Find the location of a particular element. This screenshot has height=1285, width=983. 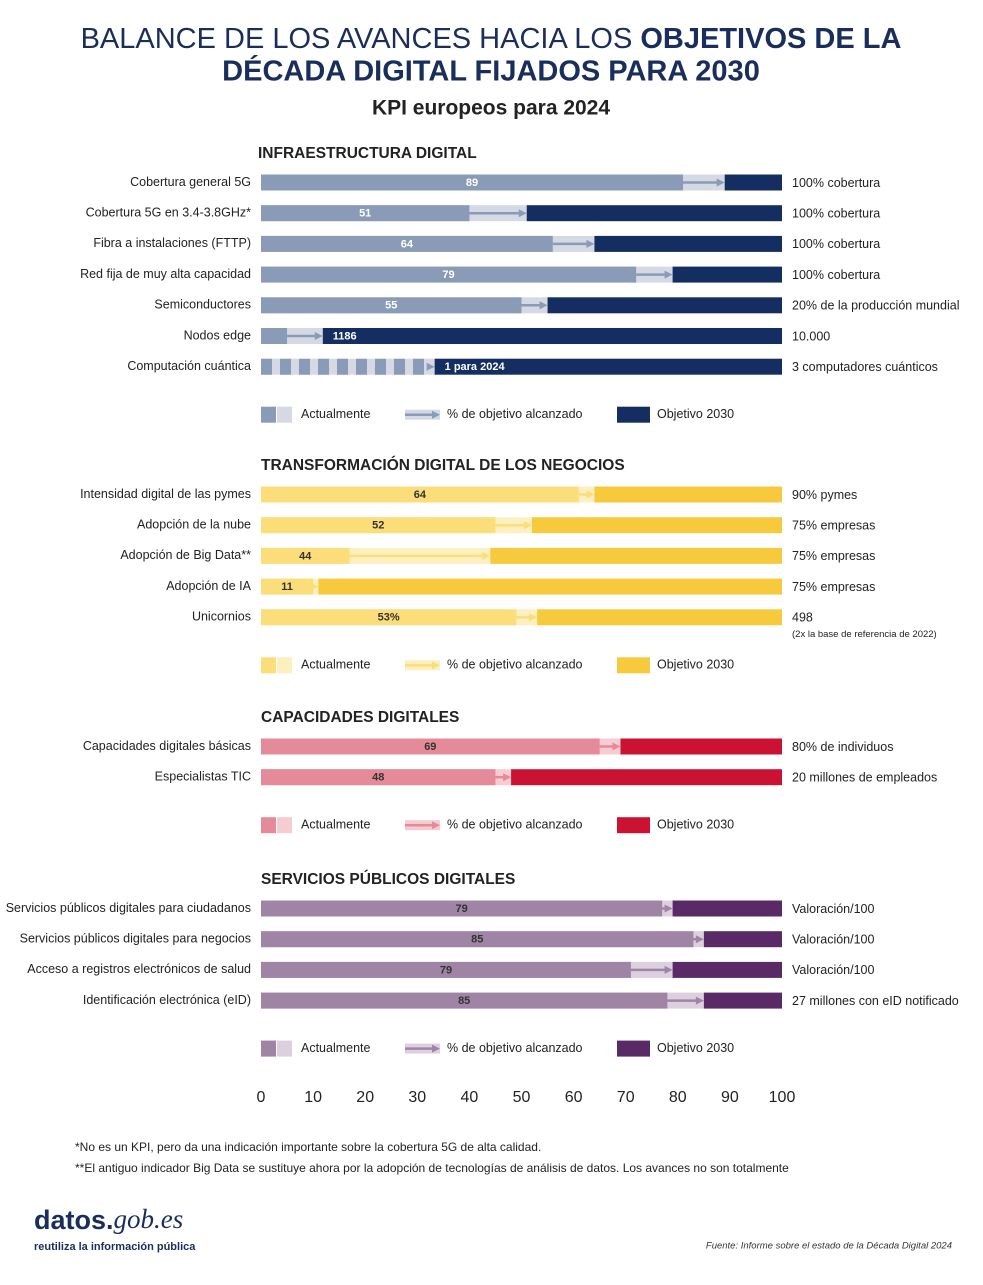

category-label: Nodos edge is located at coordinates (217, 335).